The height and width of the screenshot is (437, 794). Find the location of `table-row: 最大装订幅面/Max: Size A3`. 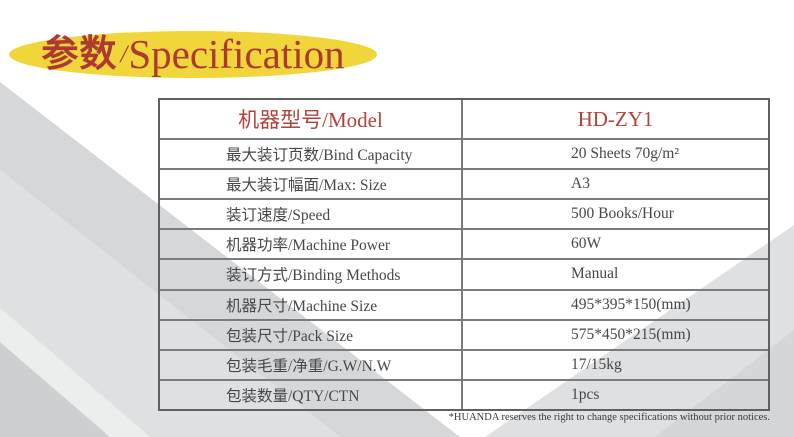

table-row: 最大装订幅面/Max: Size A3 is located at coordinates (464, 183).